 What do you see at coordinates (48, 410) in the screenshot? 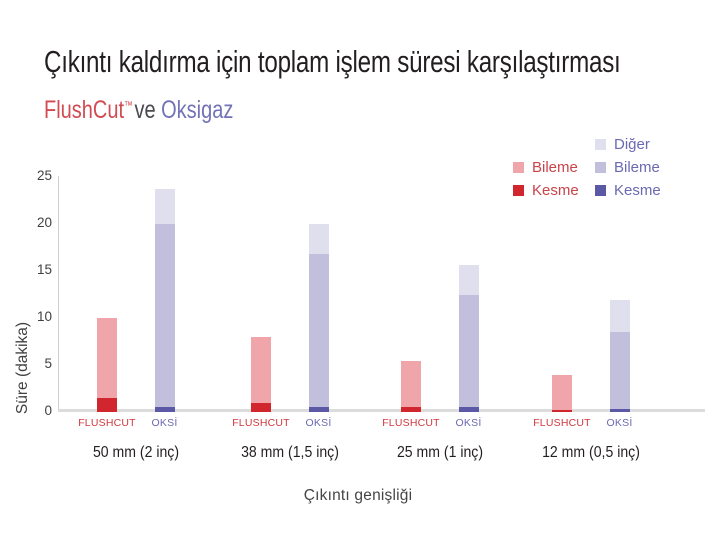
I see `y-tick-label: 0` at bounding box center [48, 410].